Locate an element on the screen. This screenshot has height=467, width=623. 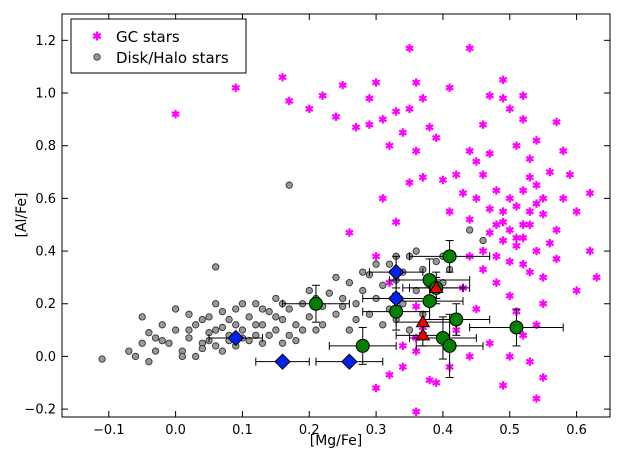
red-triangle-point is located at coordinates (436, 286).